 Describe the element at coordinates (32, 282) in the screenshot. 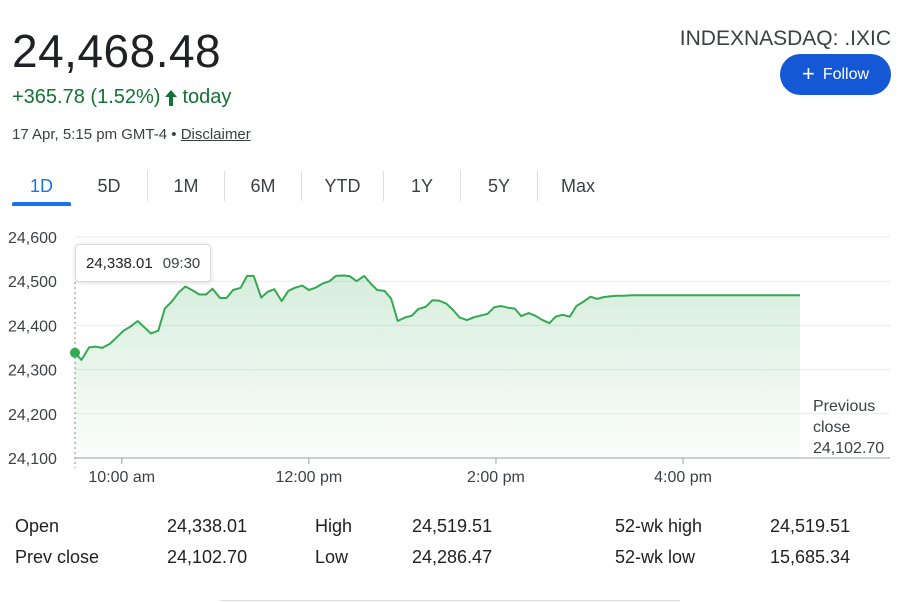

I see `y-tick-label: 24,500` at that location.